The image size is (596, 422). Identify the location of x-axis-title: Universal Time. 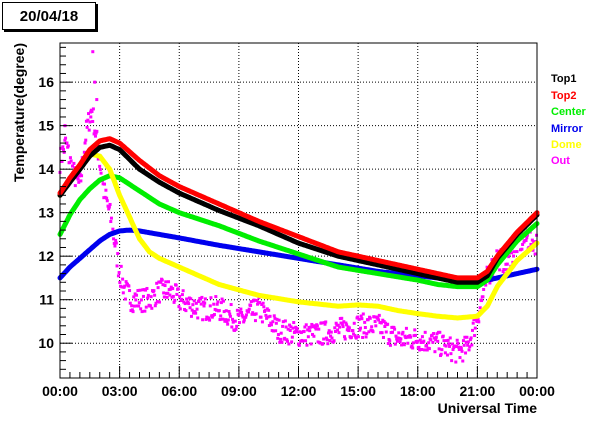
(488, 408).